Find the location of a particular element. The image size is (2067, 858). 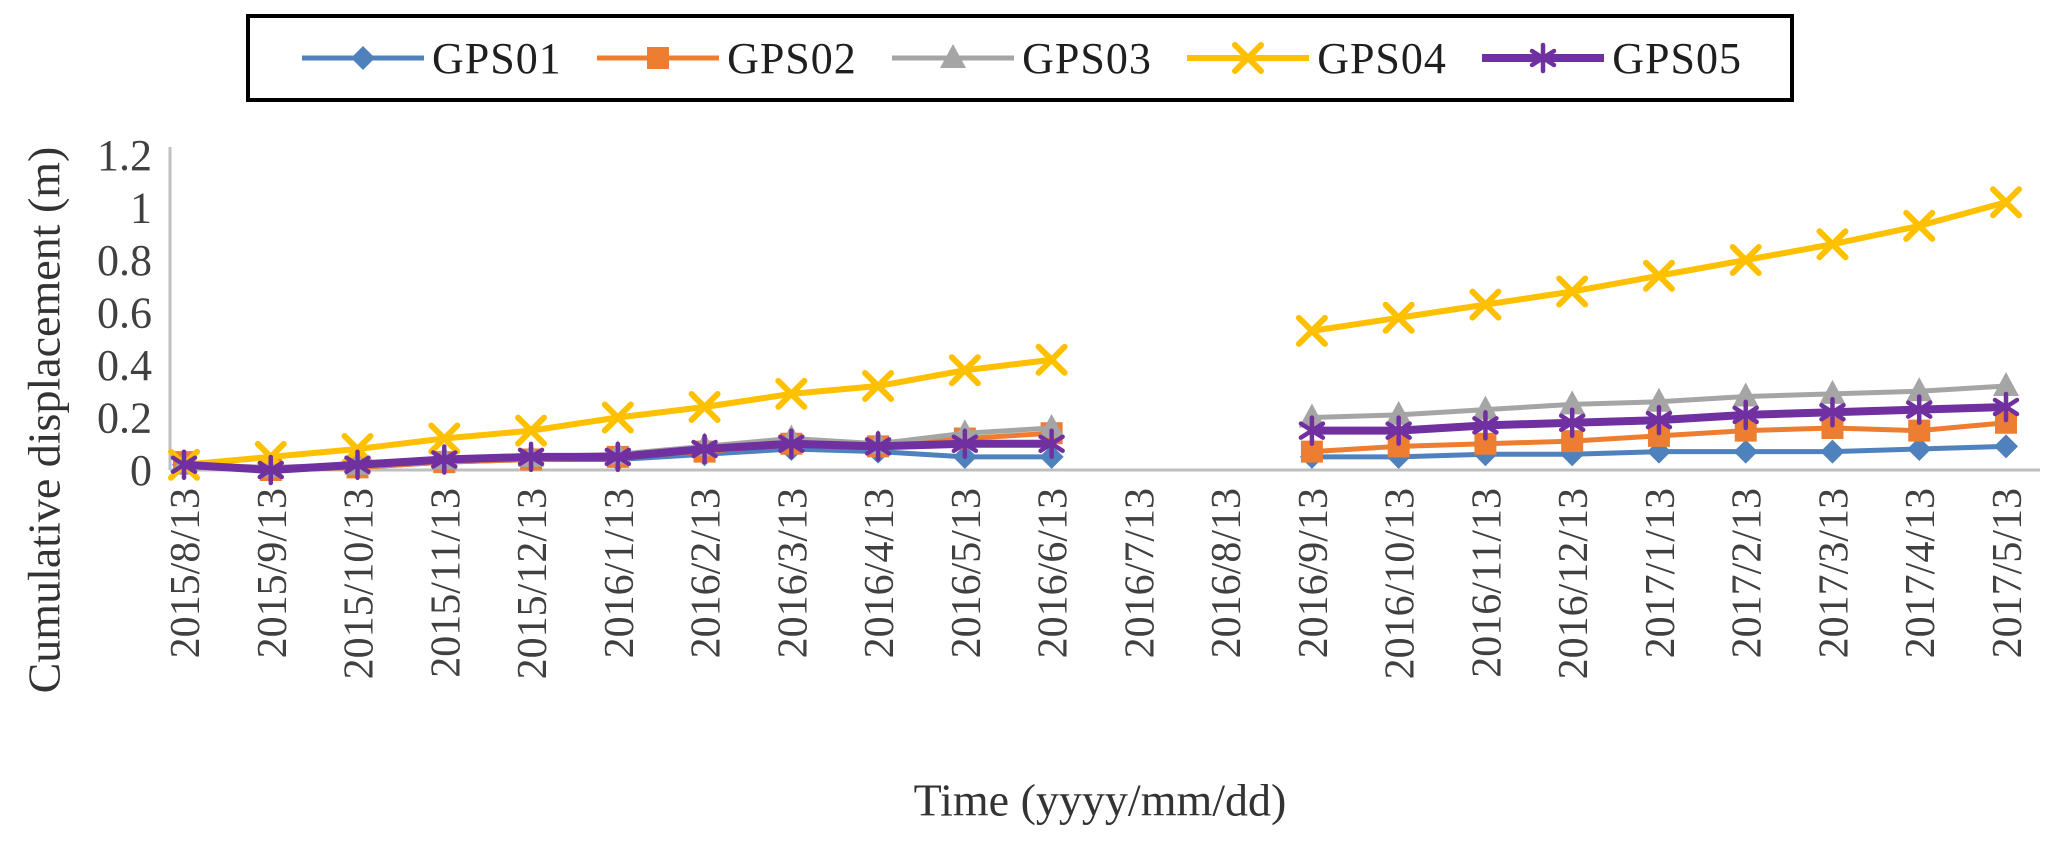

x-tick-label: 2017/2/13 is located at coordinates (1748, 573).